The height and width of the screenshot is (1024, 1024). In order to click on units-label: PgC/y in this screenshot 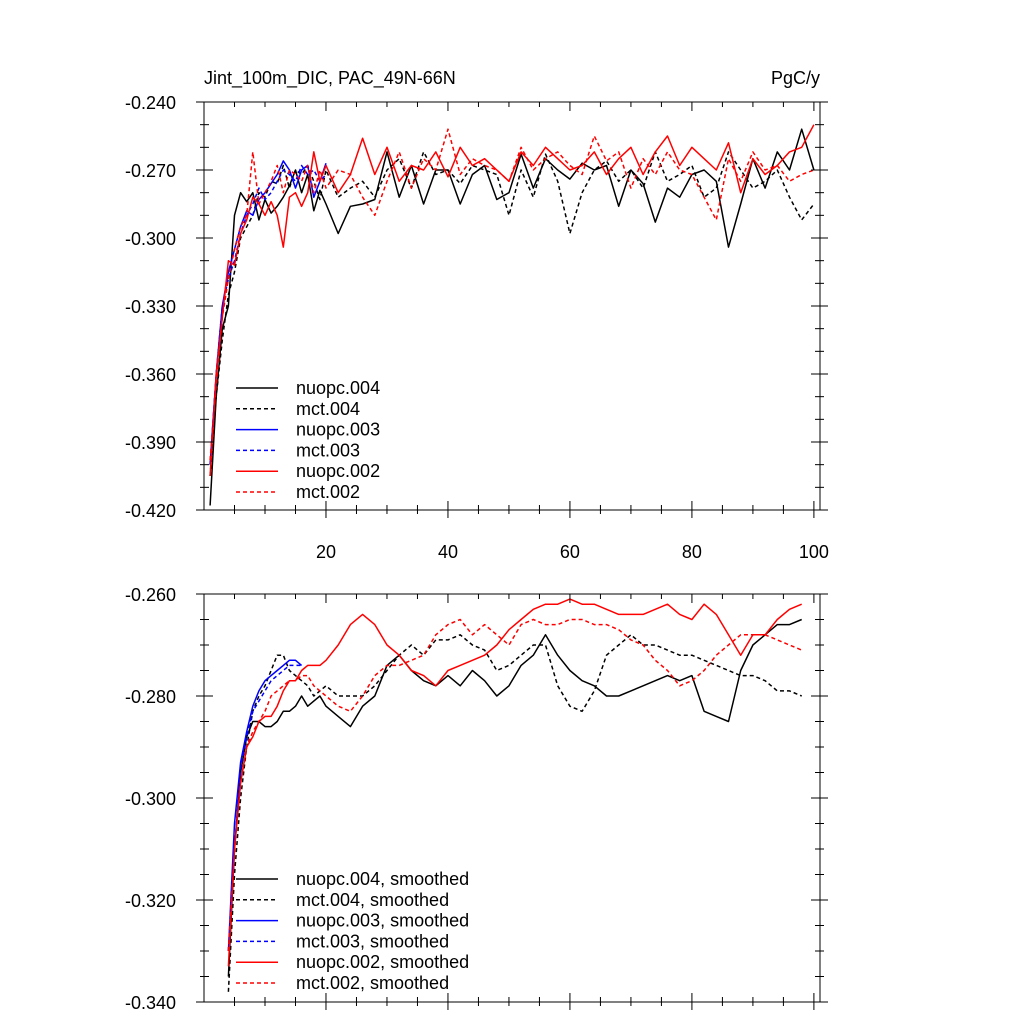, I will do `click(795, 78)`.